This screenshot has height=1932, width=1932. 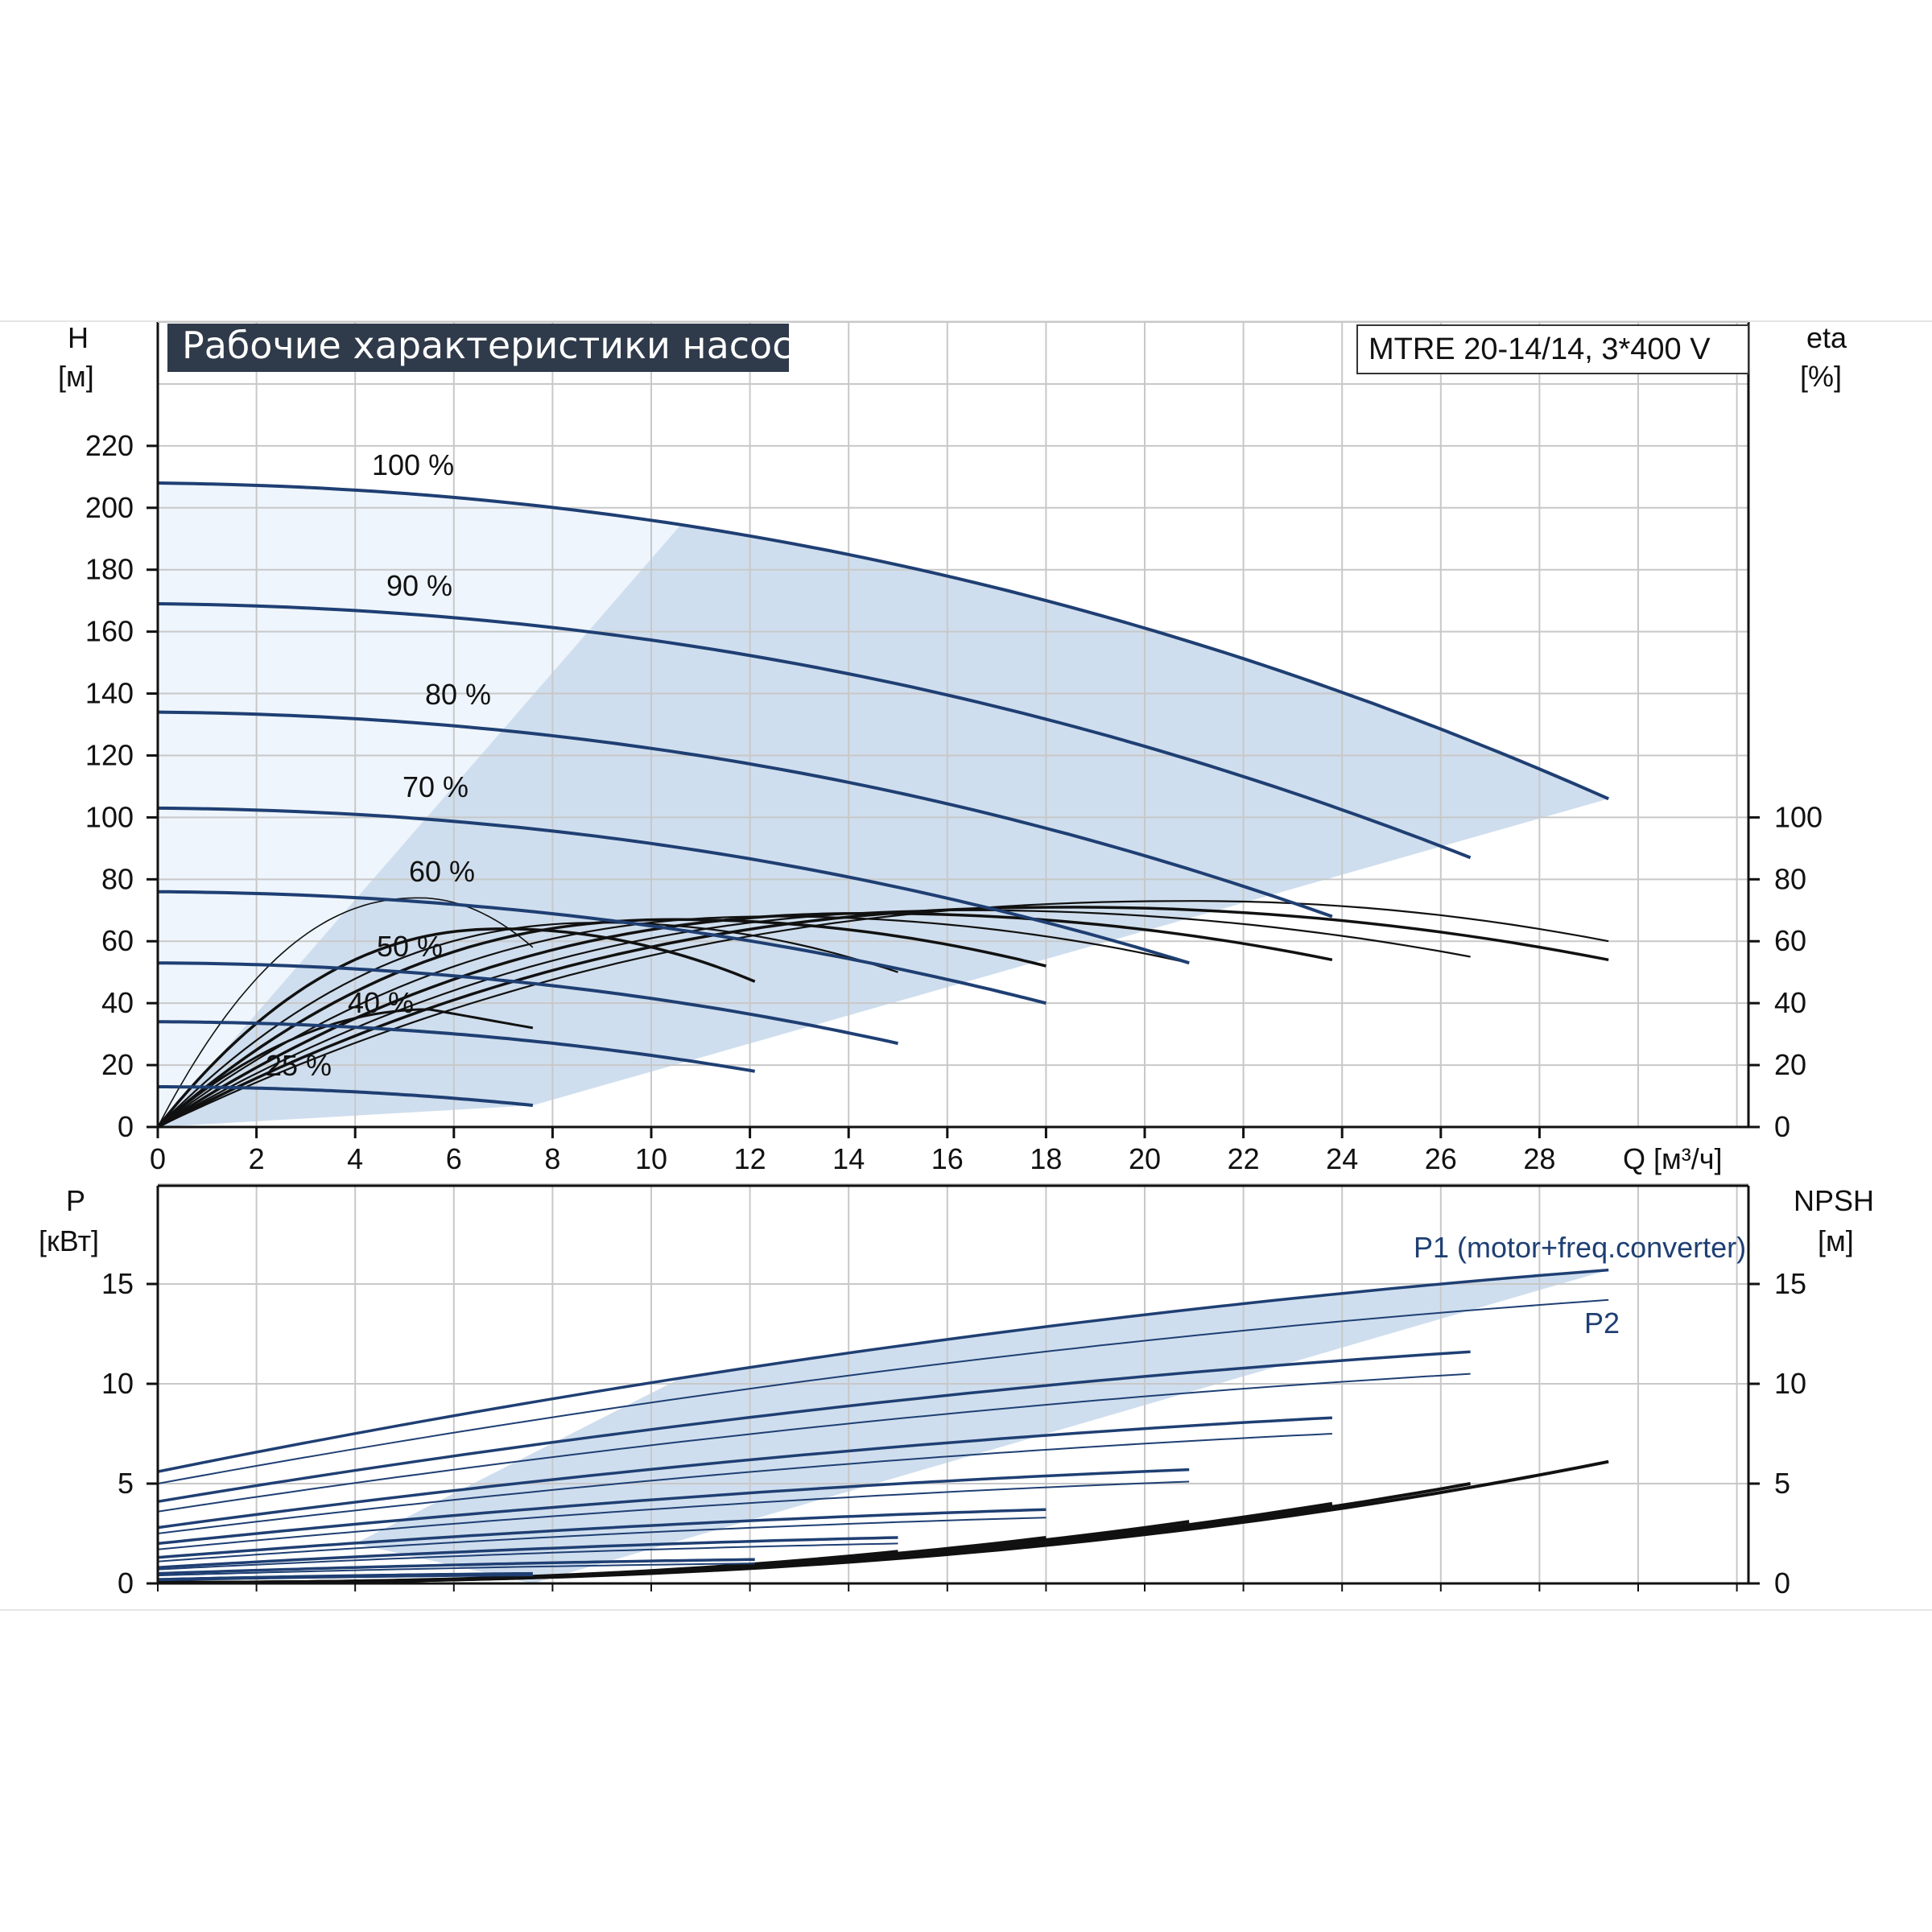 What do you see at coordinates (1046, 1158) in the screenshot?
I see `x-tick-label: 18` at bounding box center [1046, 1158].